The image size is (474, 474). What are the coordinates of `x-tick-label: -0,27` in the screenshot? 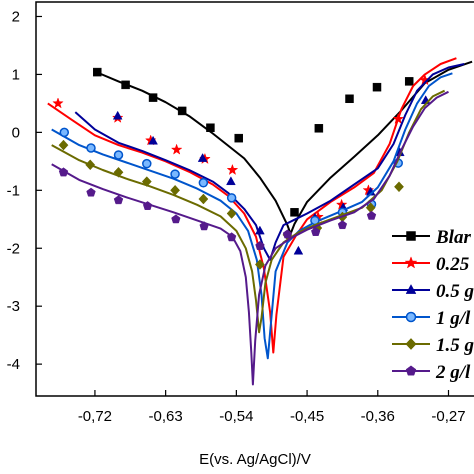 It's located at (448, 416).